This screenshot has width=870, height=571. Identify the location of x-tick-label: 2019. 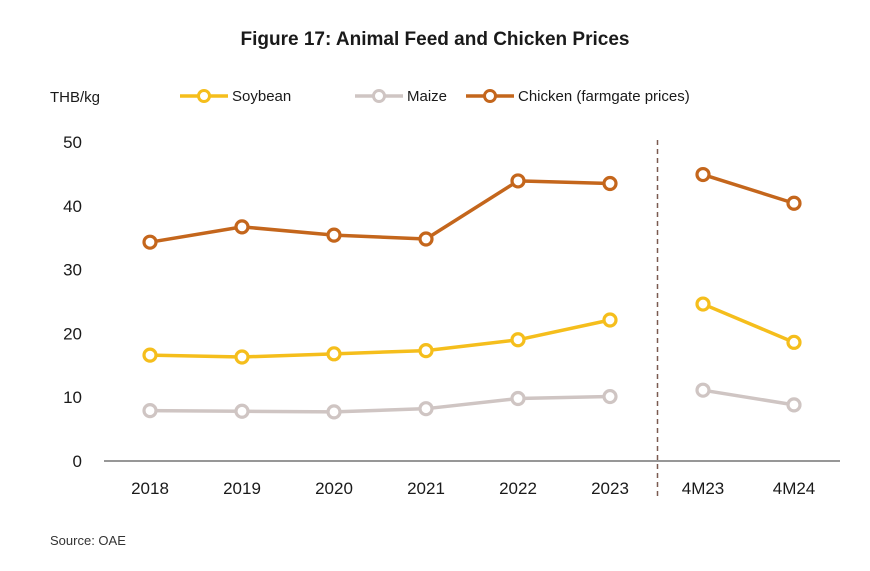
(242, 488).